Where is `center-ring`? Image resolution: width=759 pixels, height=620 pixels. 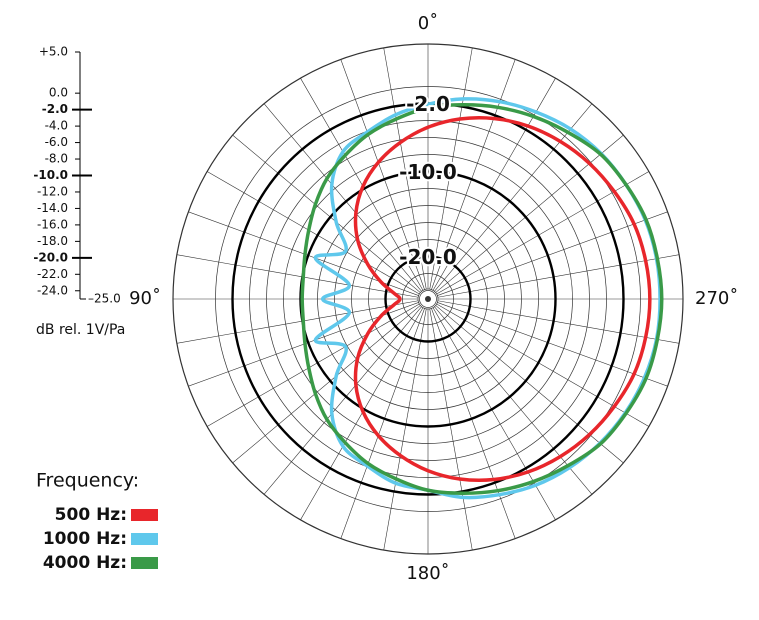
center-ring is located at coordinates (428, 299).